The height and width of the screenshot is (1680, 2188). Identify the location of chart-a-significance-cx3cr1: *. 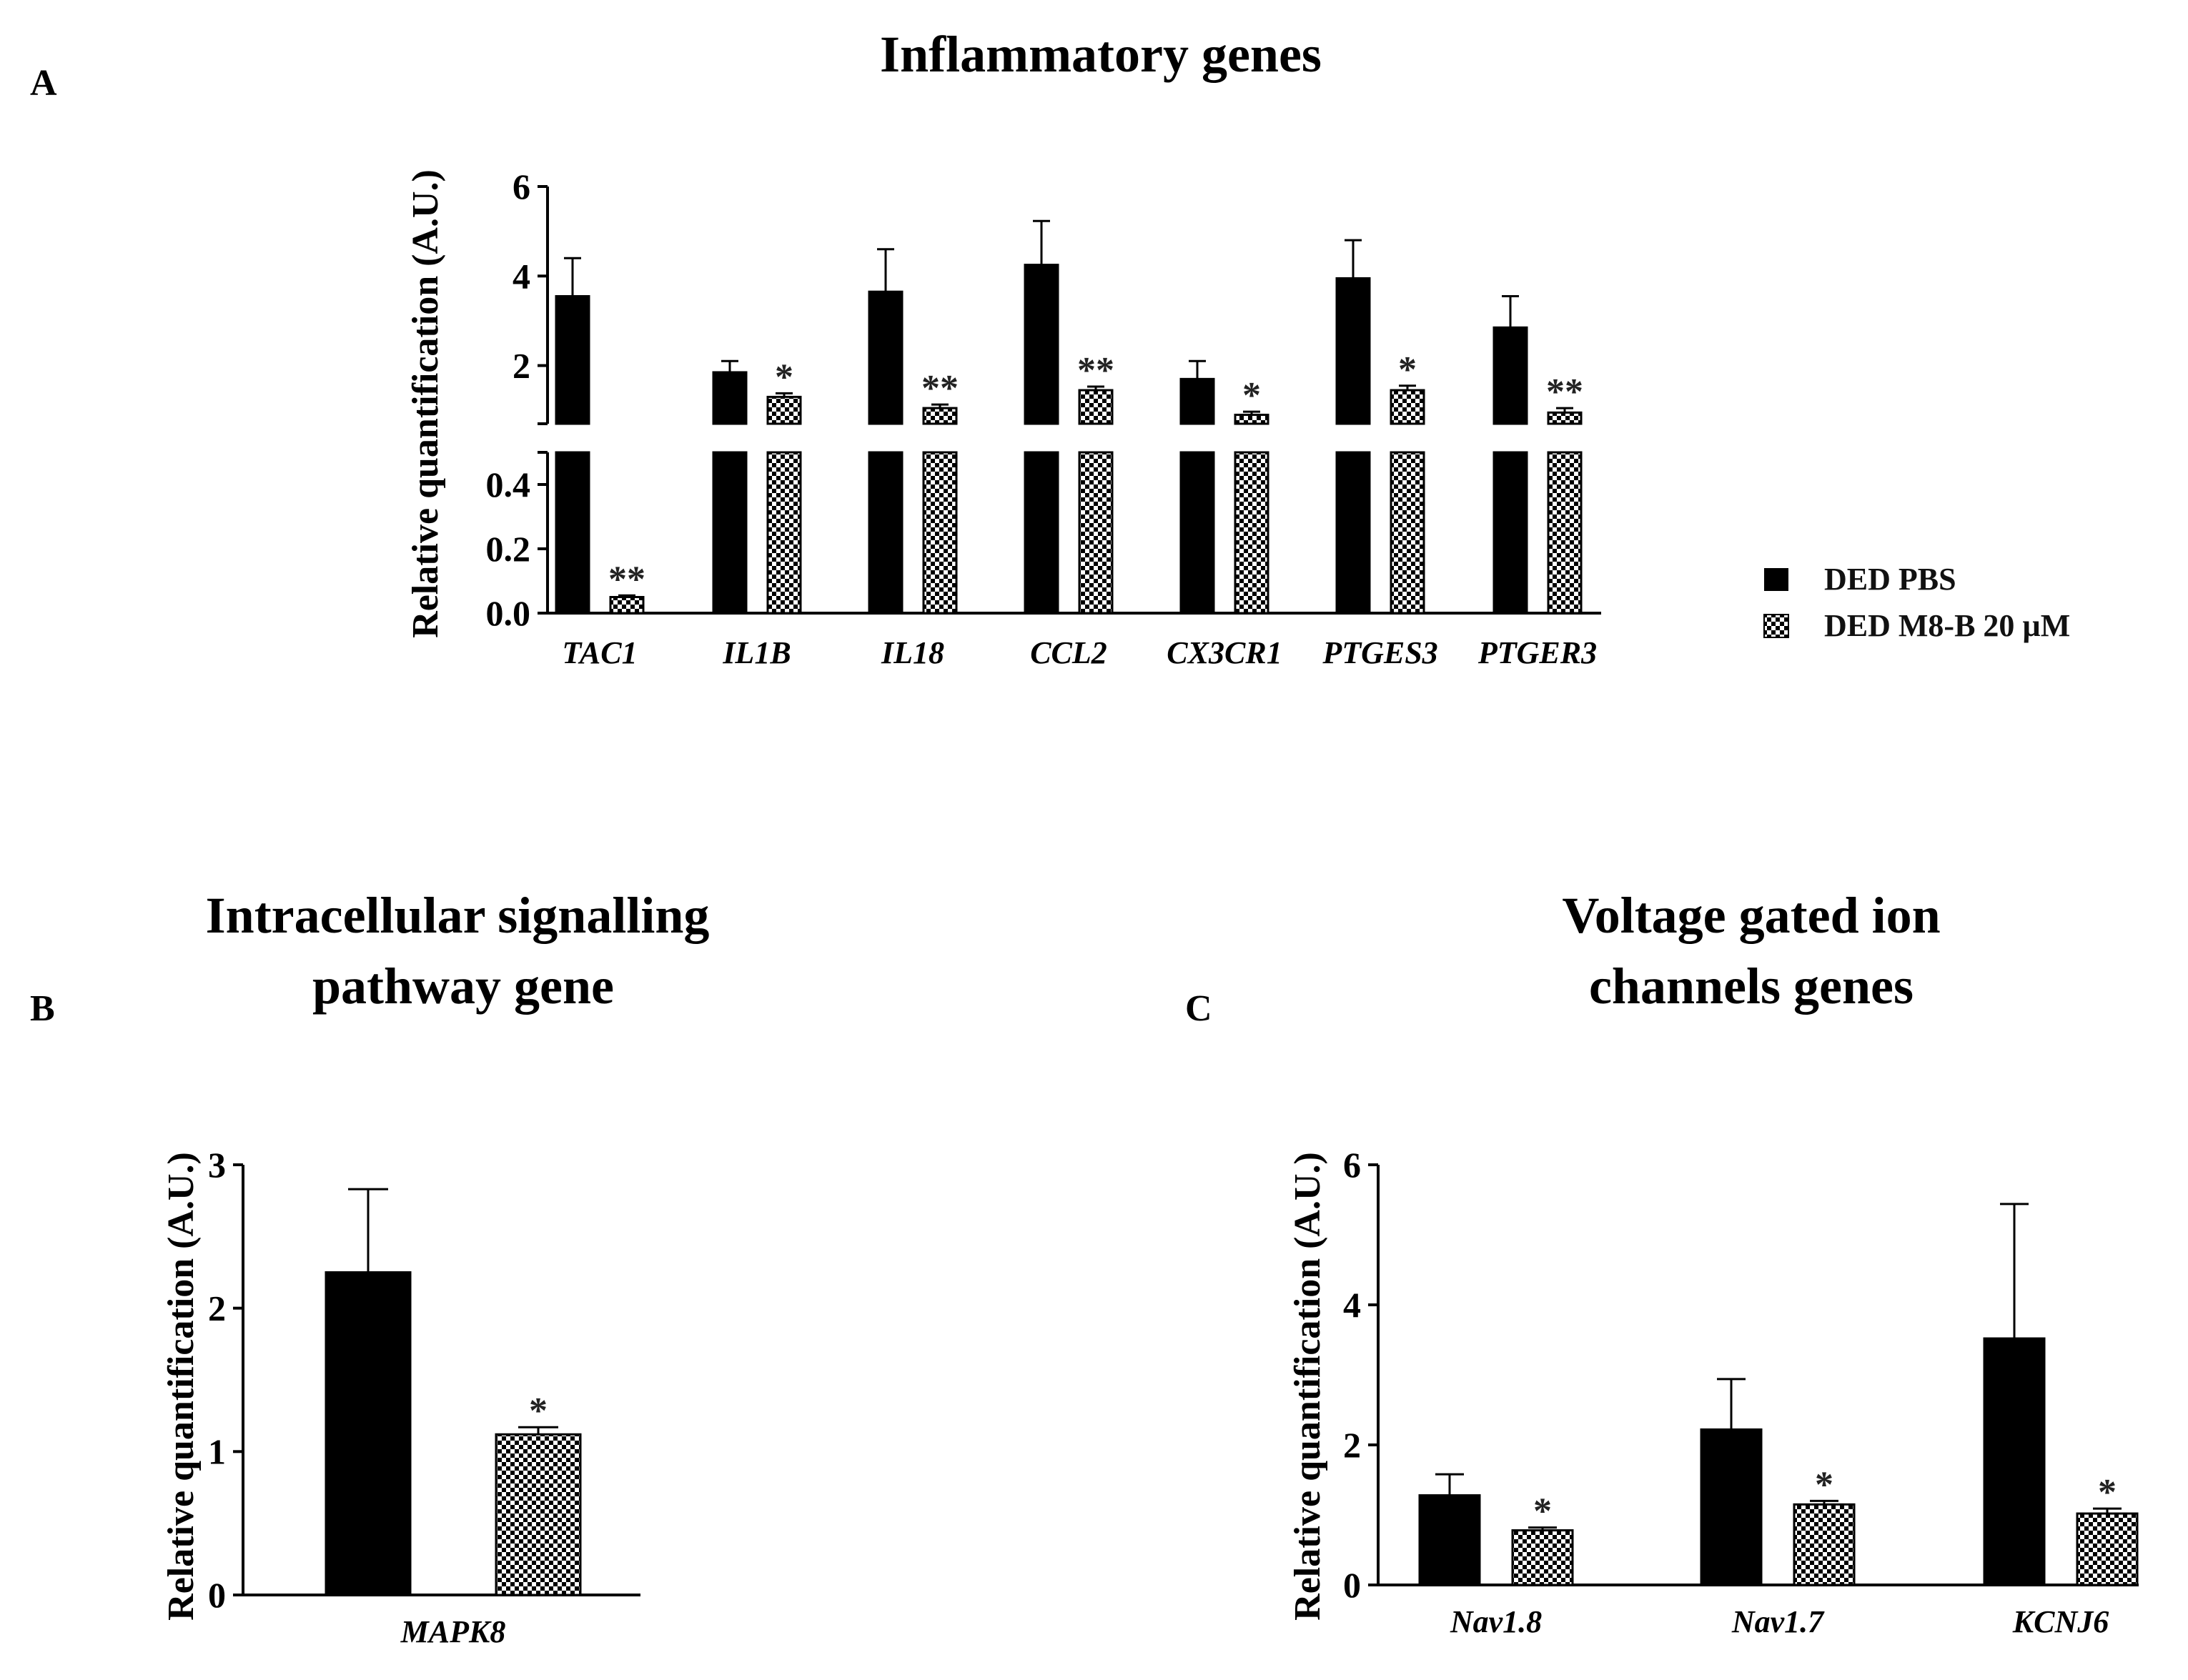
(1251, 395).